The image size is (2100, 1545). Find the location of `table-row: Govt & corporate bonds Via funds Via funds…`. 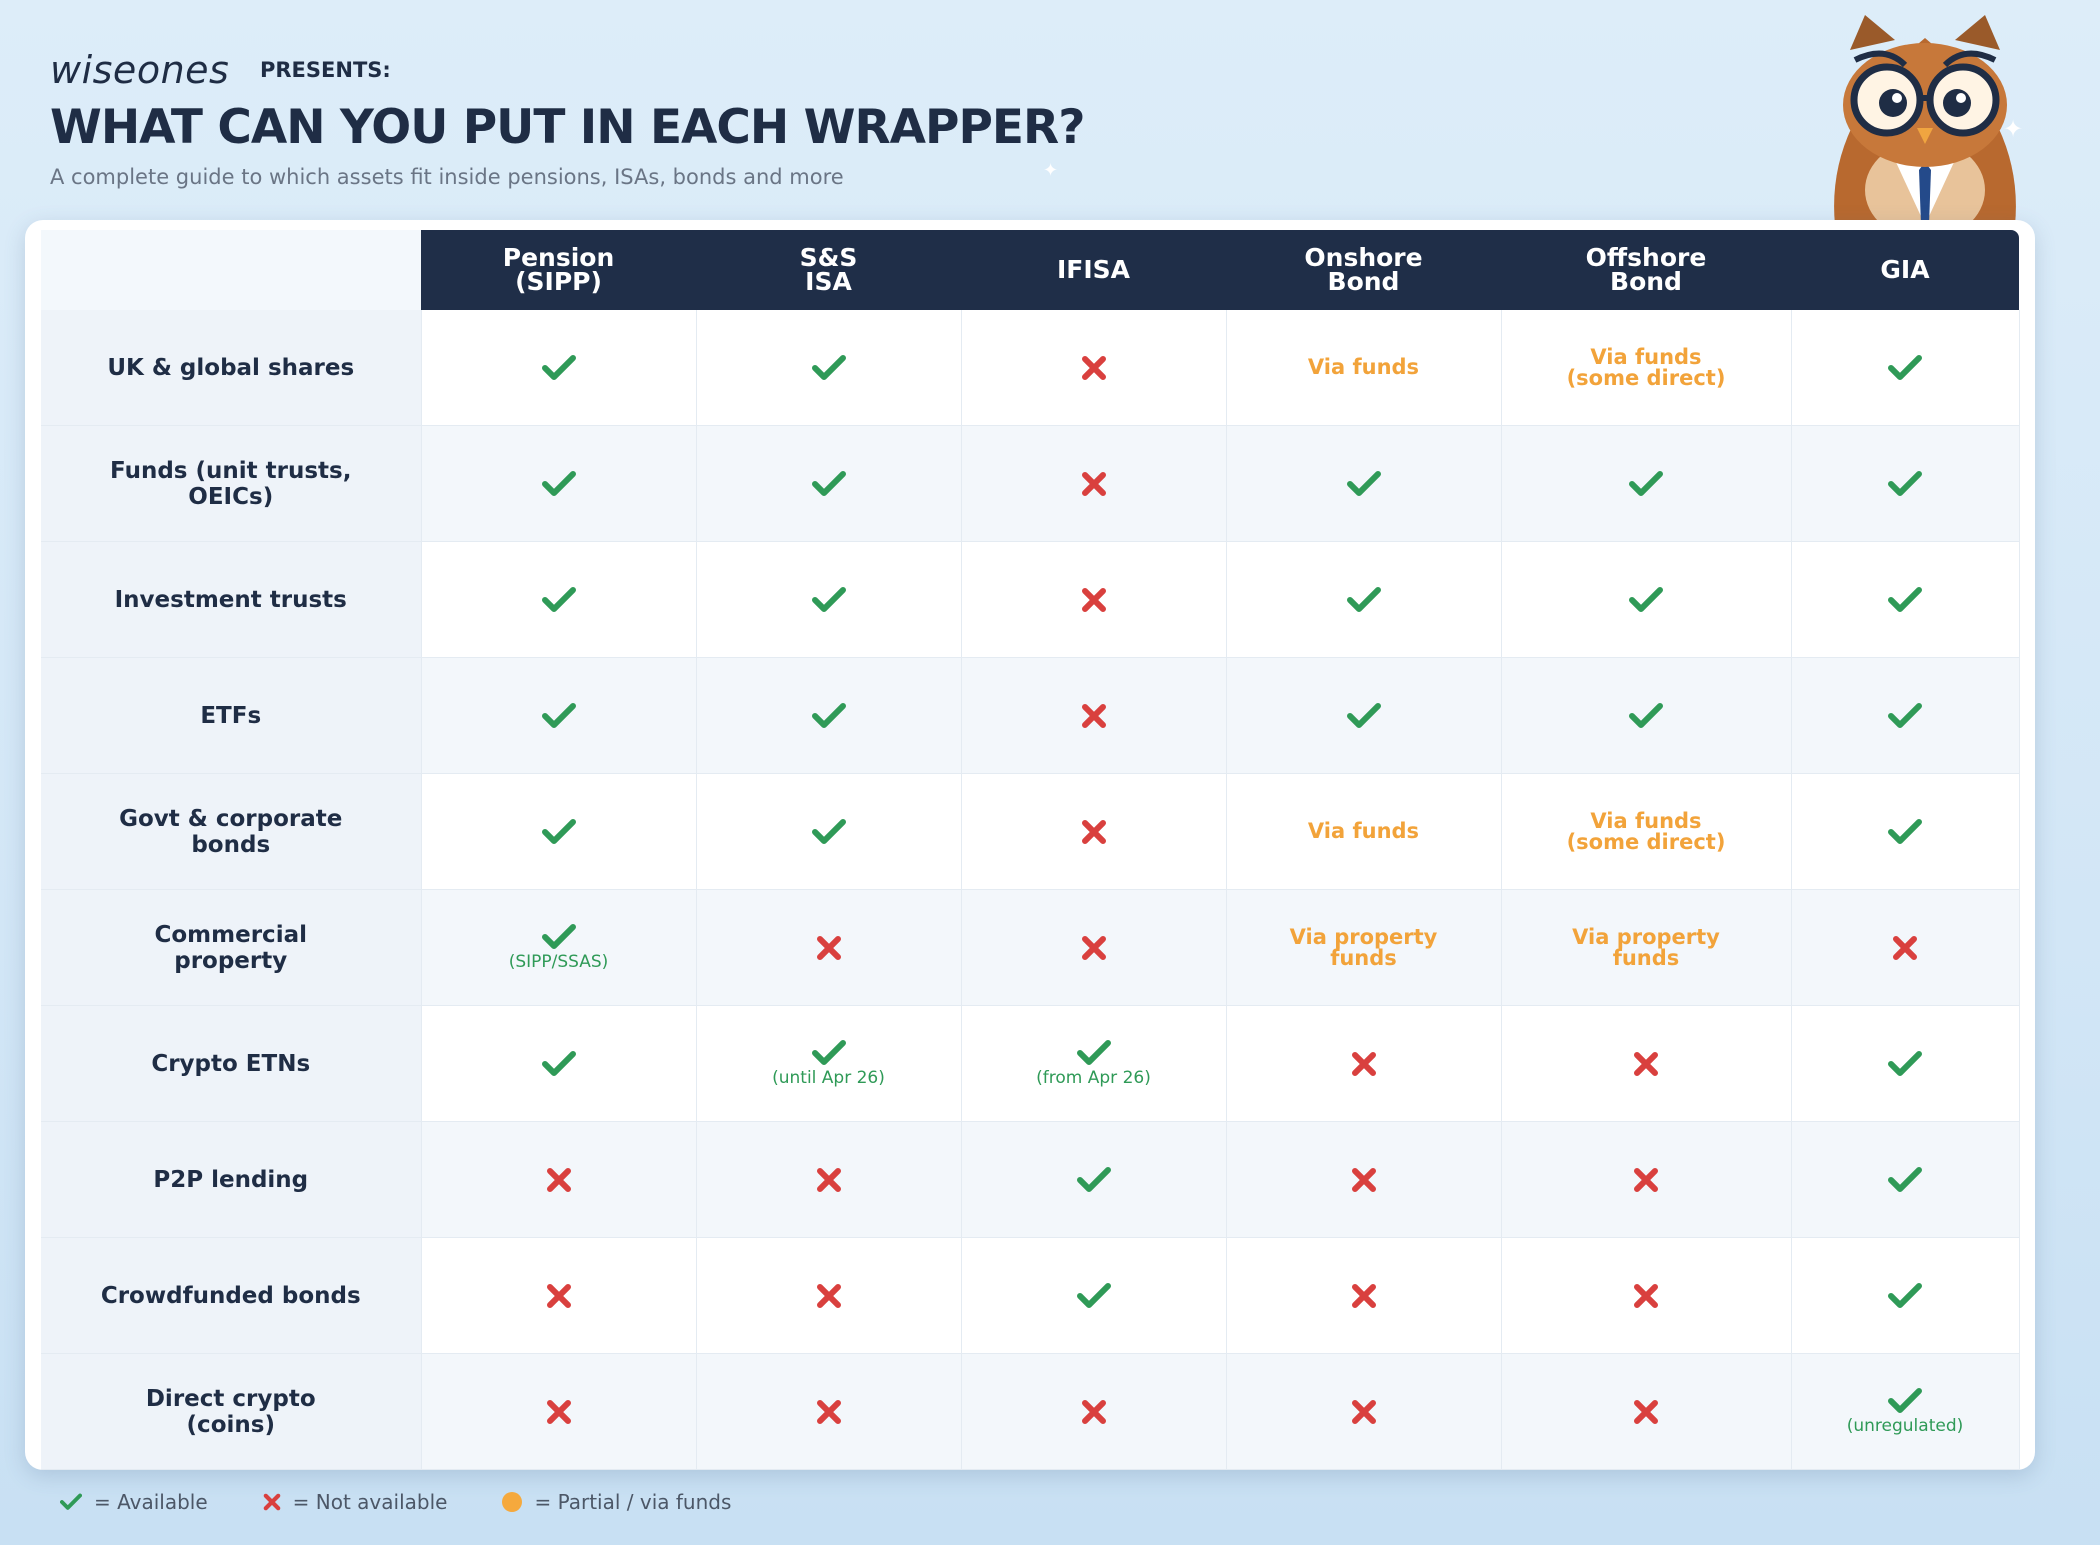

table-row: Govt & corporate bonds Via funds Via funds… is located at coordinates (1030, 831).